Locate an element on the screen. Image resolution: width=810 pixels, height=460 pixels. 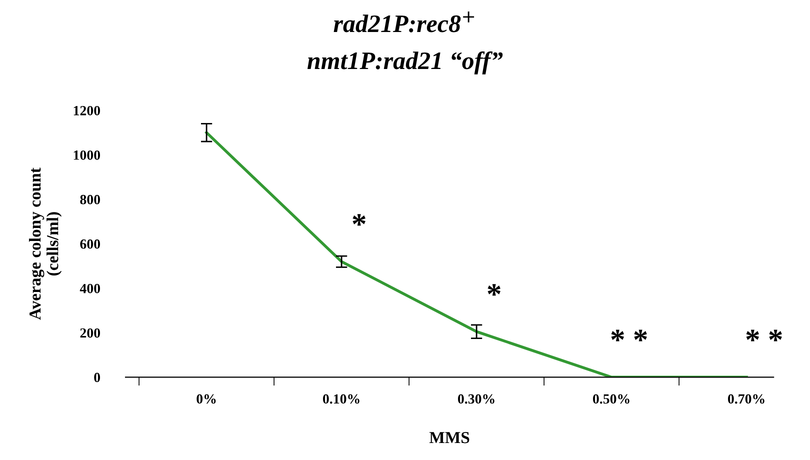
x-axis-title: MMS is located at coordinates (449, 438).